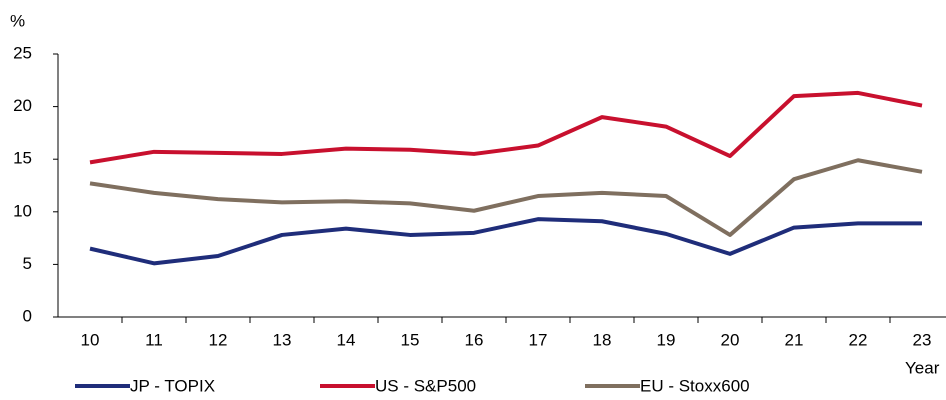 The height and width of the screenshot is (400, 946). What do you see at coordinates (172, 385) in the screenshot?
I see `legend-label: JP - TOPIX` at bounding box center [172, 385].